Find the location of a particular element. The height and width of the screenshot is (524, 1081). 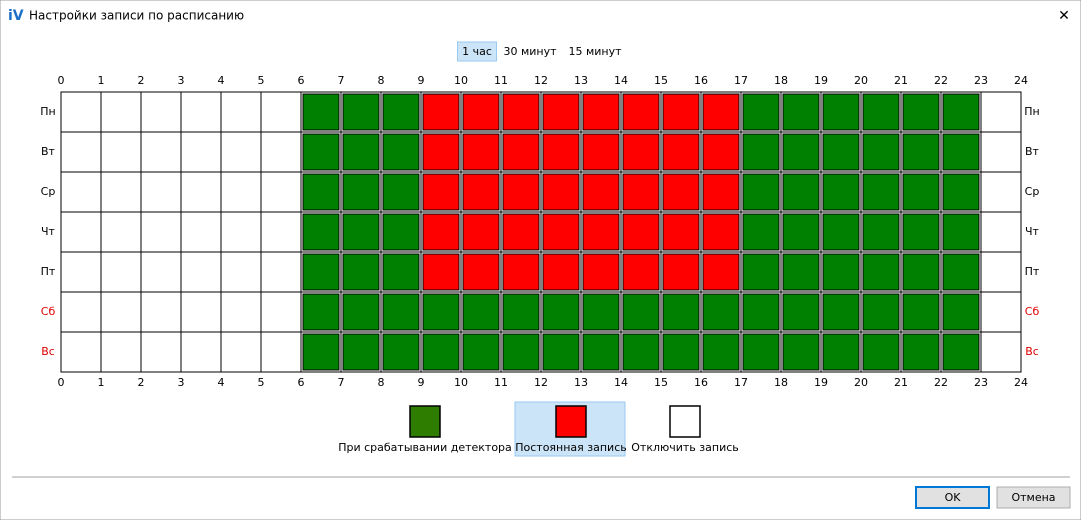

day-label-right: Пн is located at coordinates (1031, 111).